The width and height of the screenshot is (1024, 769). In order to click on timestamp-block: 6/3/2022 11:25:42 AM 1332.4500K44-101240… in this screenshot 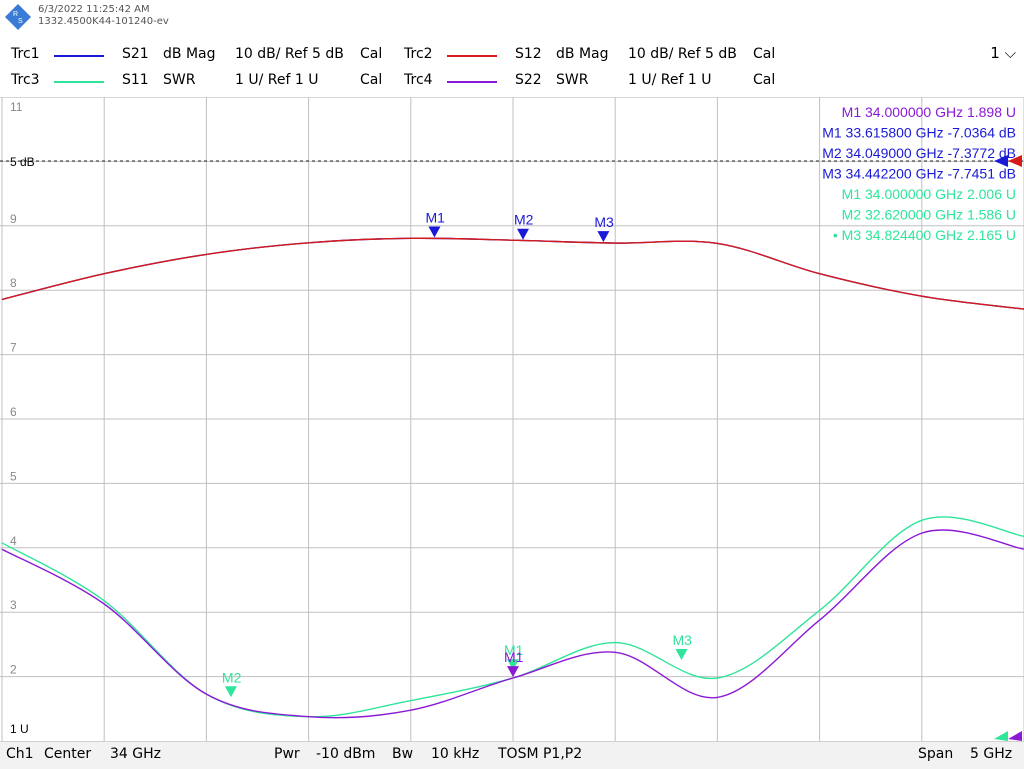, I will do `click(103, 16)`.